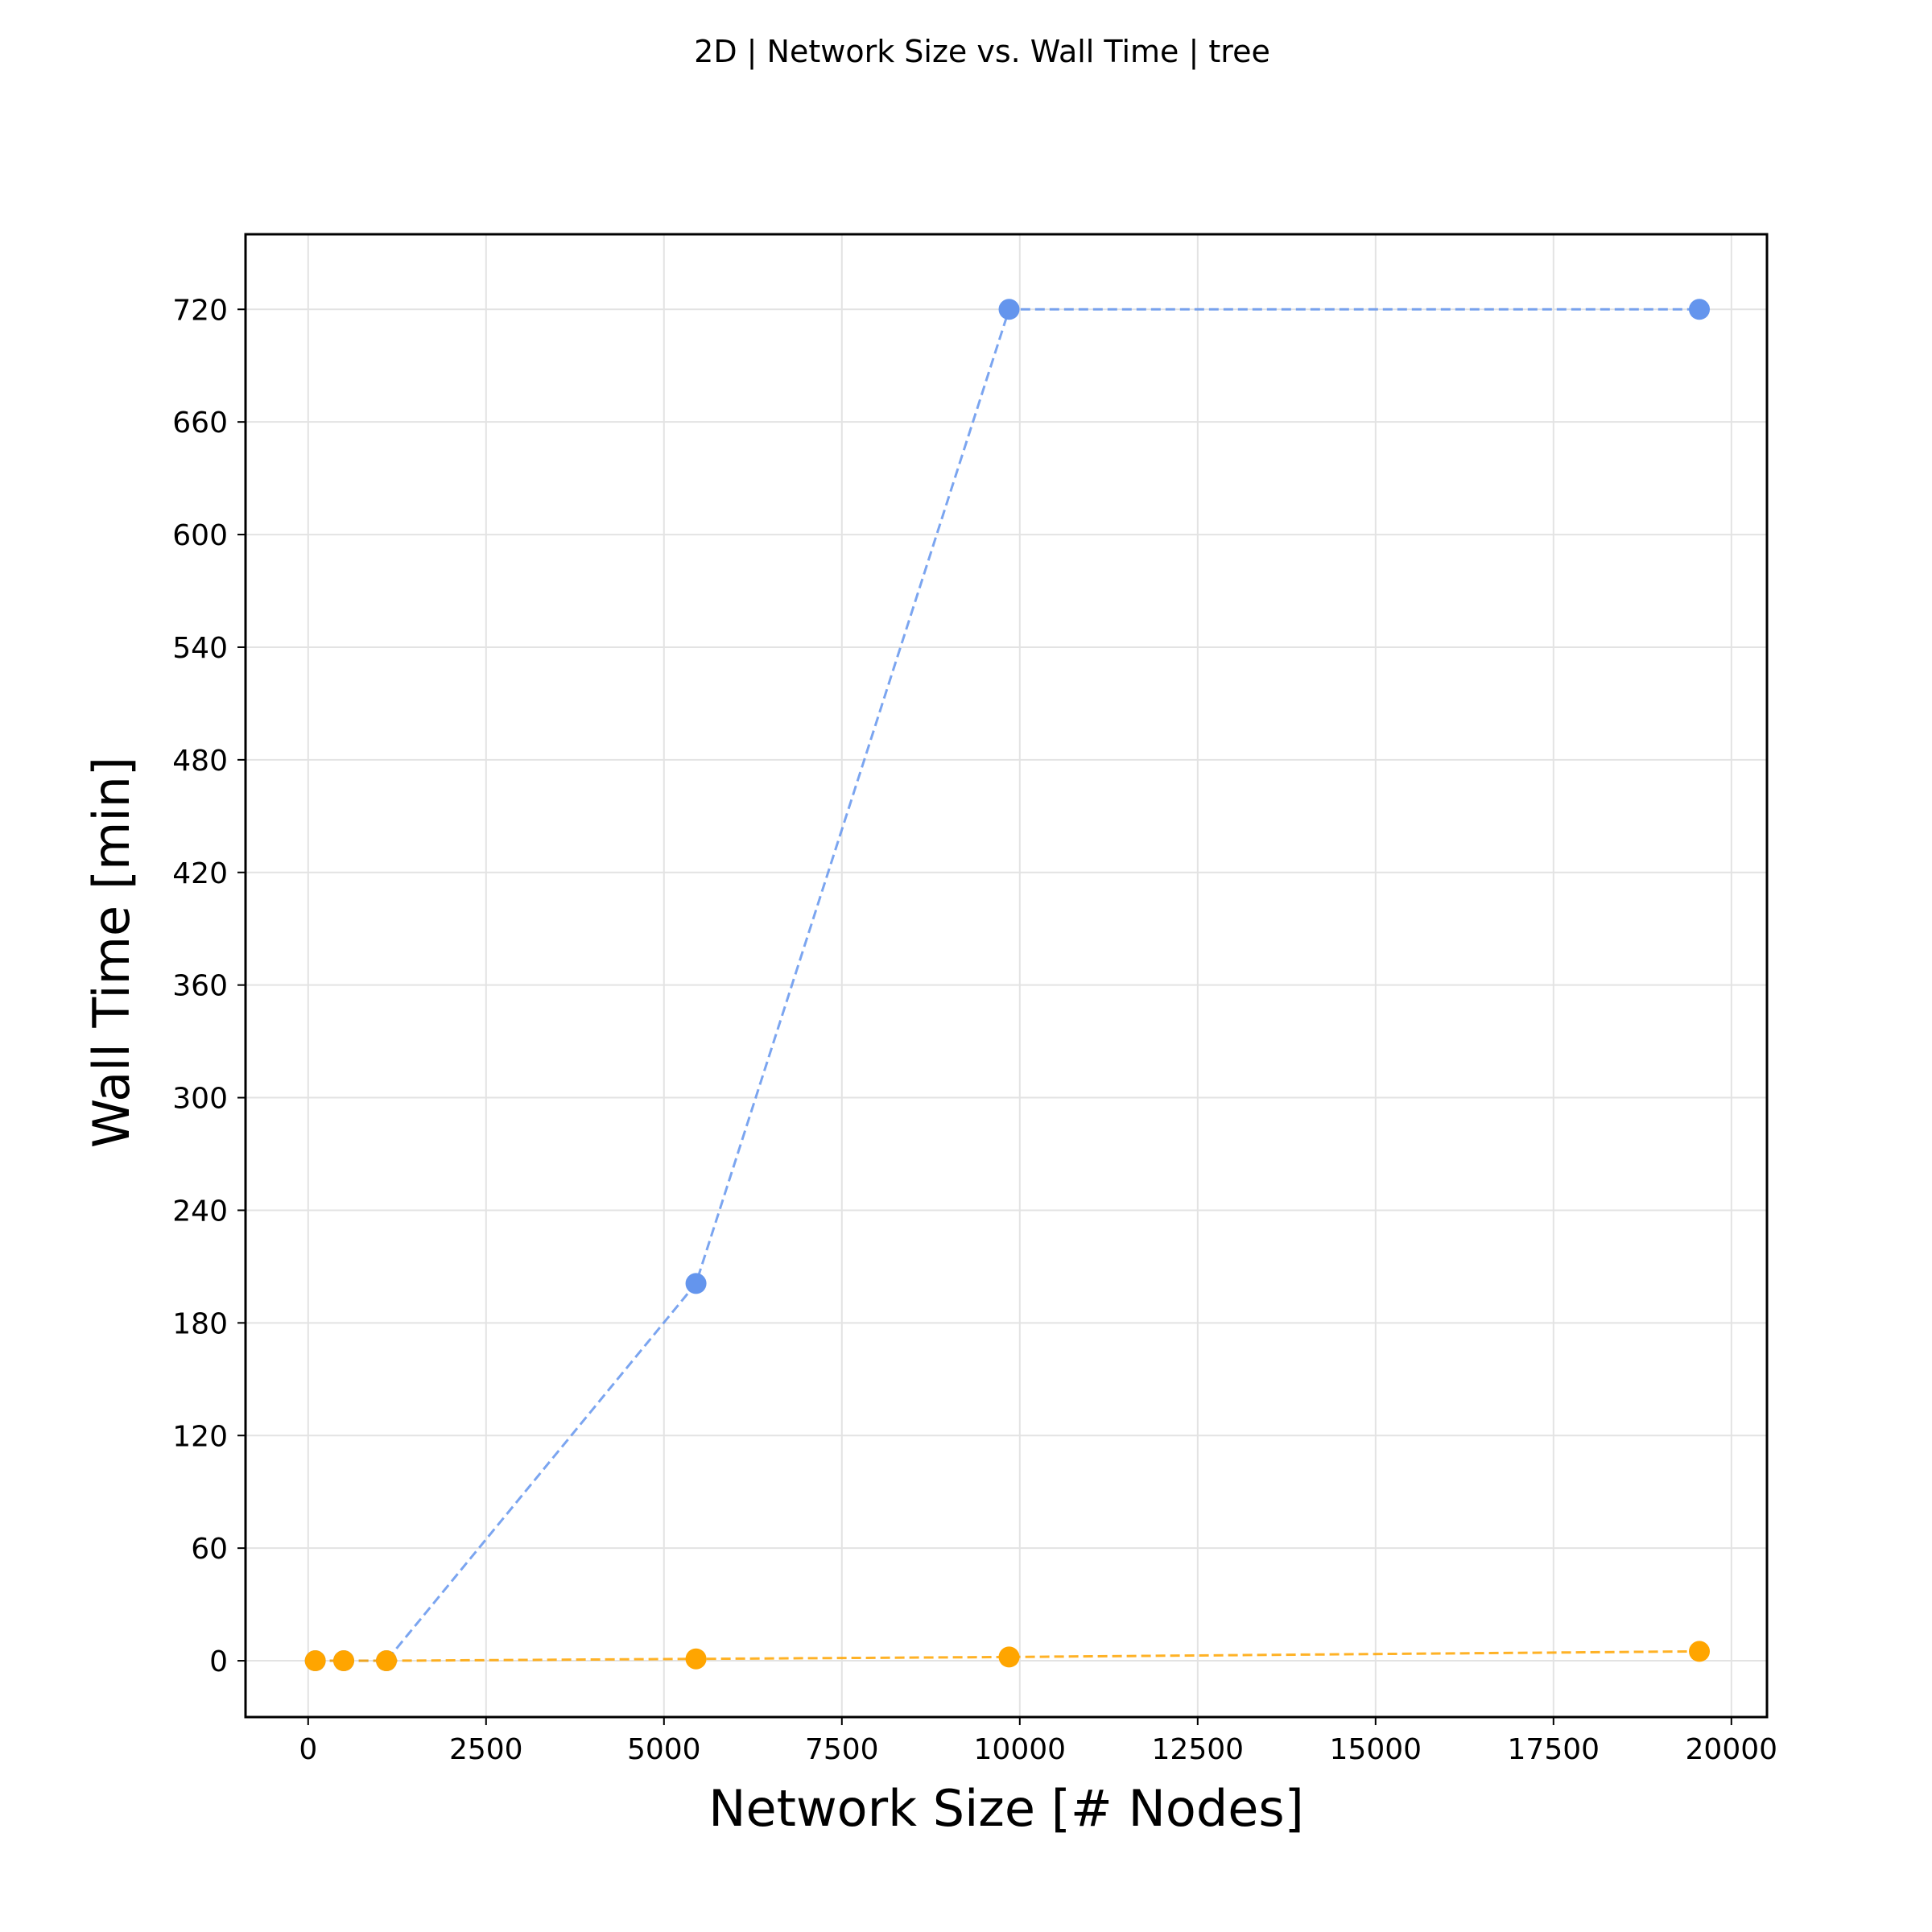 This screenshot has width=1932, height=1932. What do you see at coordinates (1732, 1749) in the screenshot?
I see `x-tick-label: 20000` at bounding box center [1732, 1749].